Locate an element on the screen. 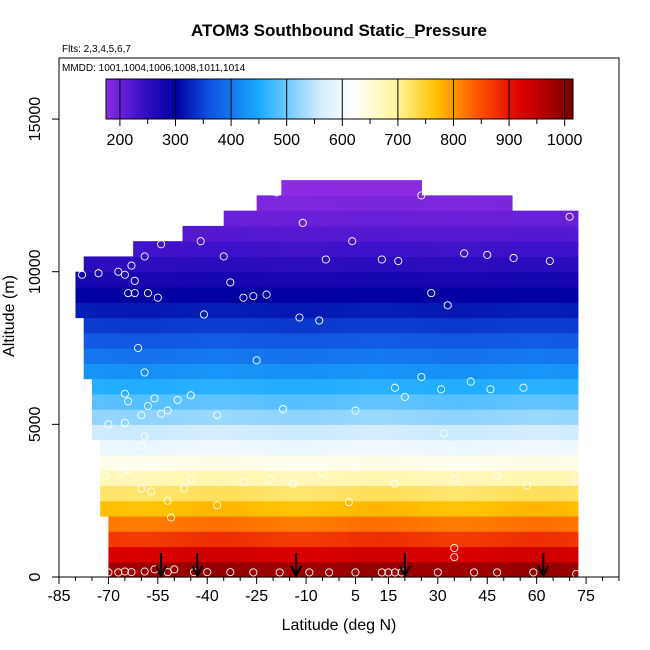  colorbar-tick-label: 600 is located at coordinates (342, 140).